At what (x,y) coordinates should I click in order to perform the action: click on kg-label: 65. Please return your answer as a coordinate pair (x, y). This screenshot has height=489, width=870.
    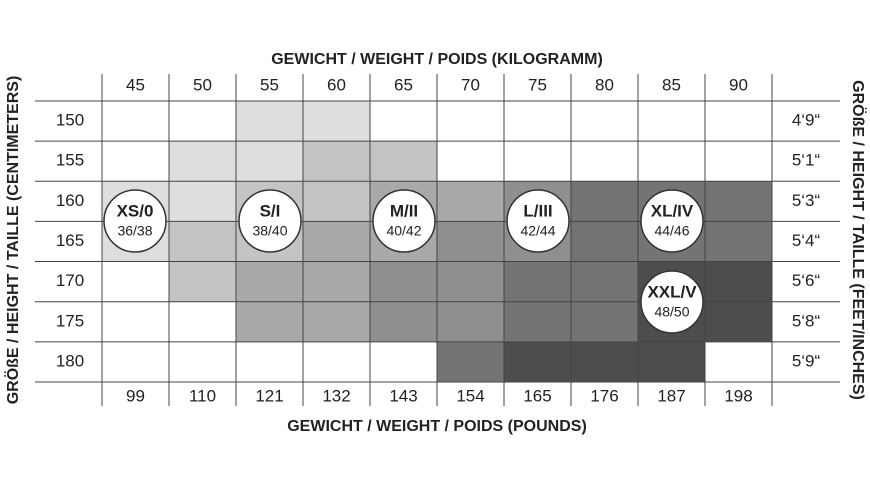
    Looking at the image, I should click on (403, 84).